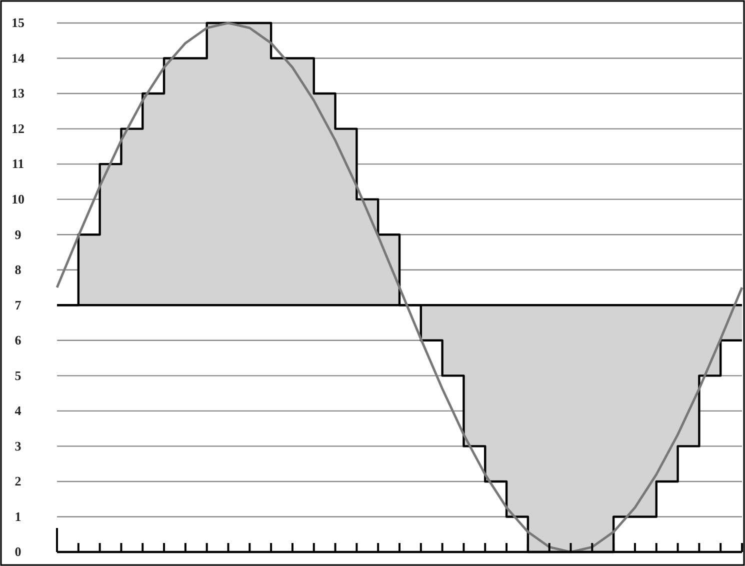 The image size is (745, 566). What do you see at coordinates (18, 164) in the screenshot?
I see `y-tick-label: 11` at bounding box center [18, 164].